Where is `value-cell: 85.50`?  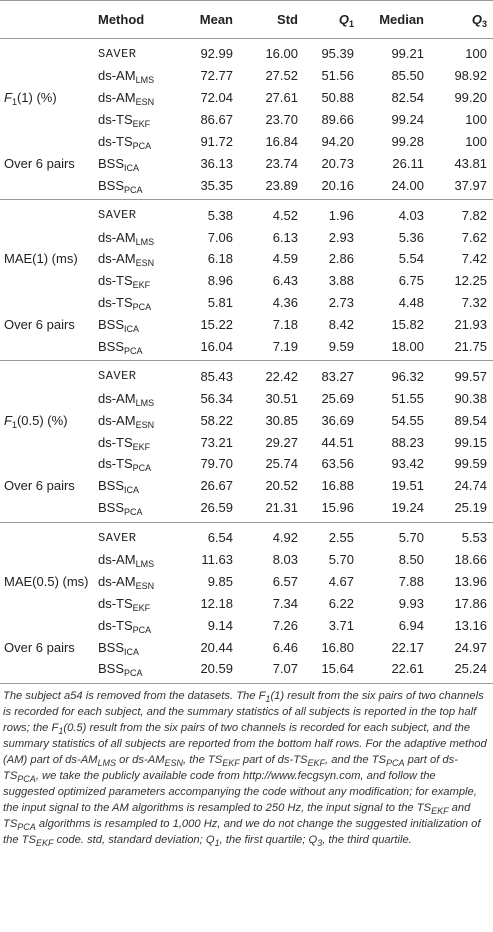
value-cell: 85.50 is located at coordinates (407, 76).